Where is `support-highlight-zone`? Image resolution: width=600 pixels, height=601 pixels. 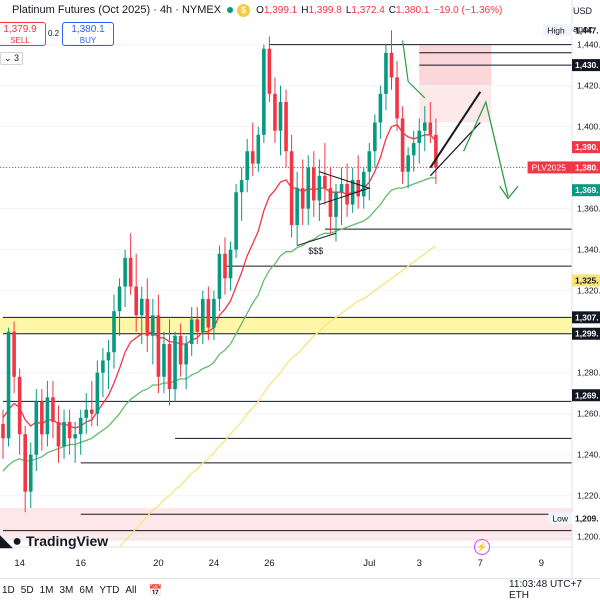
support-highlight-zone is located at coordinates (286, 325).